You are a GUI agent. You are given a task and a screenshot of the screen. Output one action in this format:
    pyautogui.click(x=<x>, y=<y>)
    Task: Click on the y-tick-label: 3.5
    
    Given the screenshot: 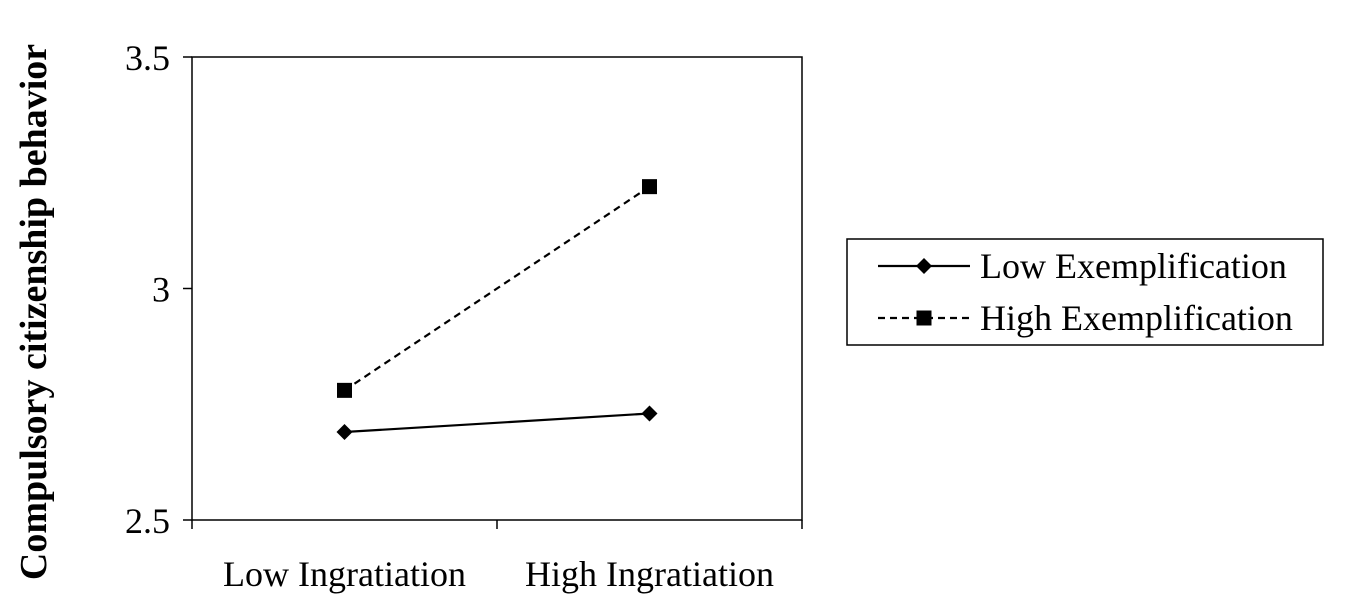 What is the action you would take?
    pyautogui.click(x=147, y=58)
    